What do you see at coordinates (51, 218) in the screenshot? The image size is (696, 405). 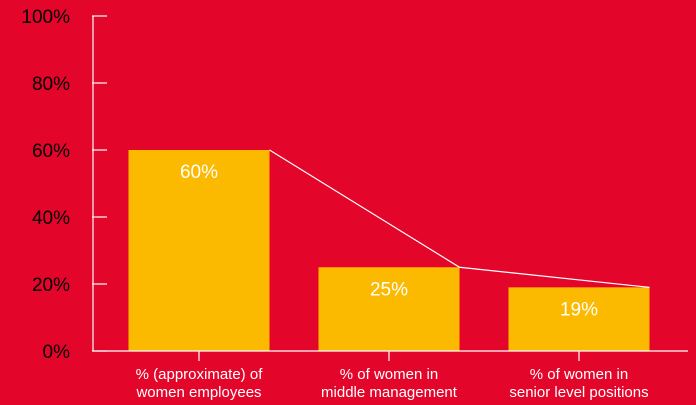 I see `y-tick-label-40: 40%` at bounding box center [51, 218].